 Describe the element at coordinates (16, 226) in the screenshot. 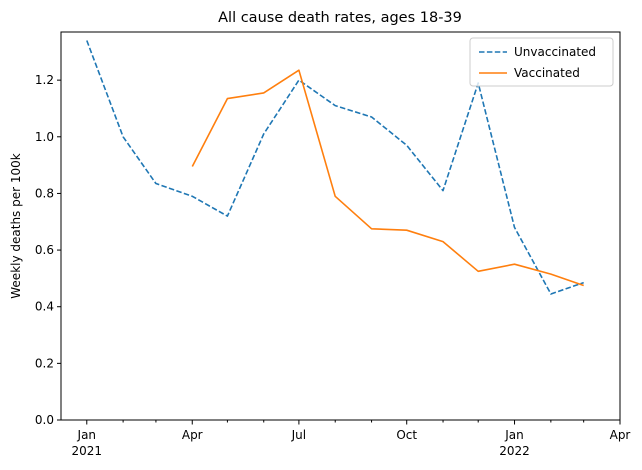

I see `y-axis-label: Weekly deaths per 100k` at that location.